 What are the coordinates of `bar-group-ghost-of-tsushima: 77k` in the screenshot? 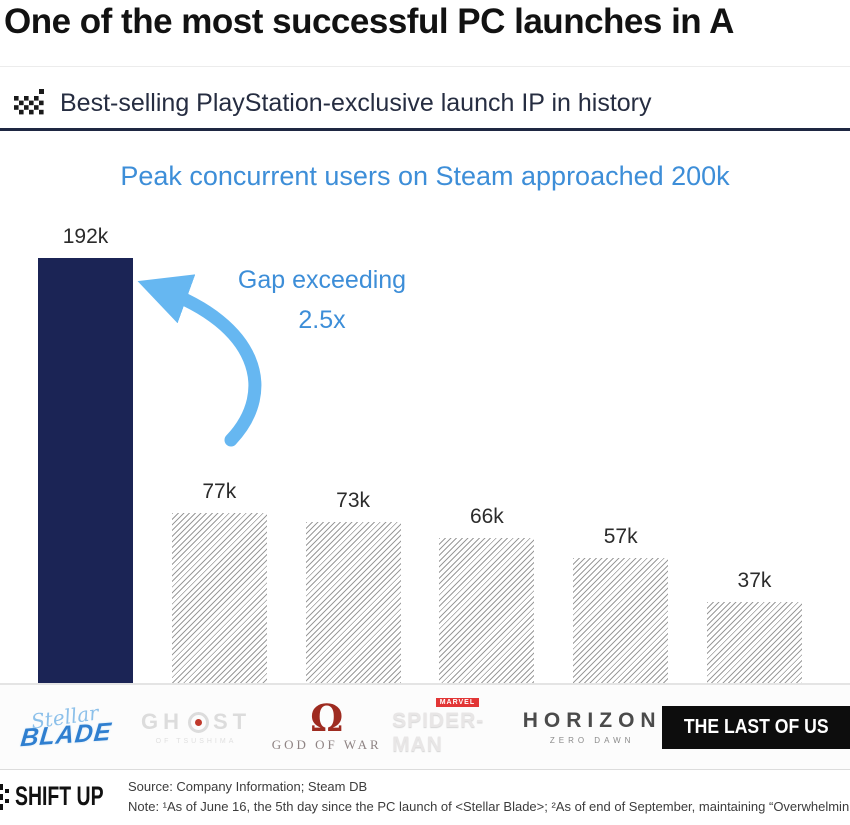 It's located at (219, 582).